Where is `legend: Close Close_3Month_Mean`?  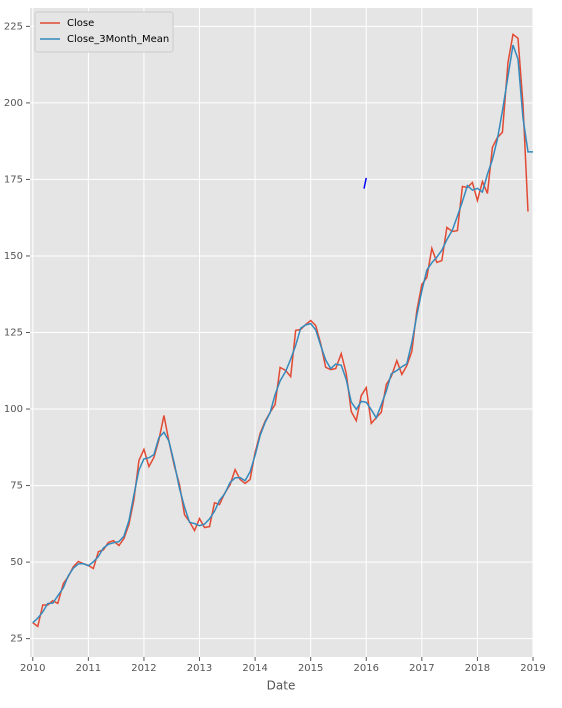
legend: Close Close_3Month_Mean is located at coordinates (104, 32).